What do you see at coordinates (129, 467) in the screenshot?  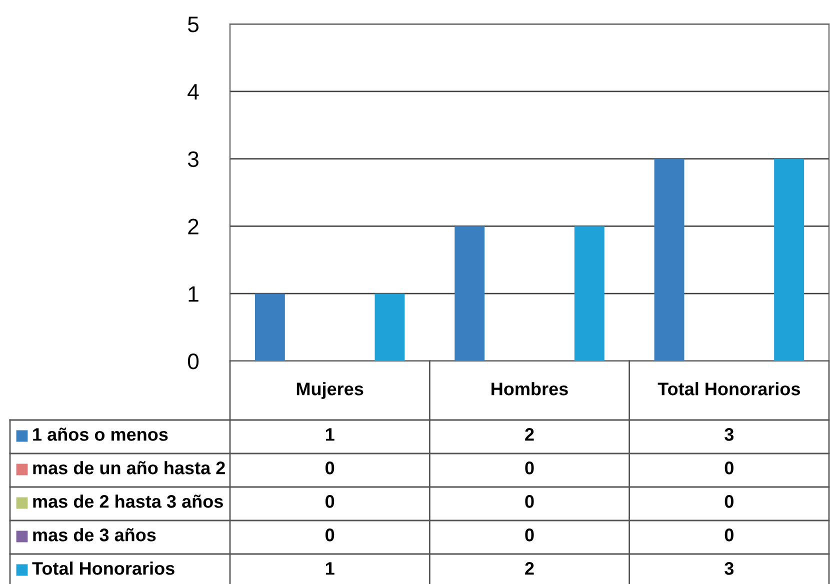 I see `legend-label: mas de un año hasta 2` at bounding box center [129, 467].